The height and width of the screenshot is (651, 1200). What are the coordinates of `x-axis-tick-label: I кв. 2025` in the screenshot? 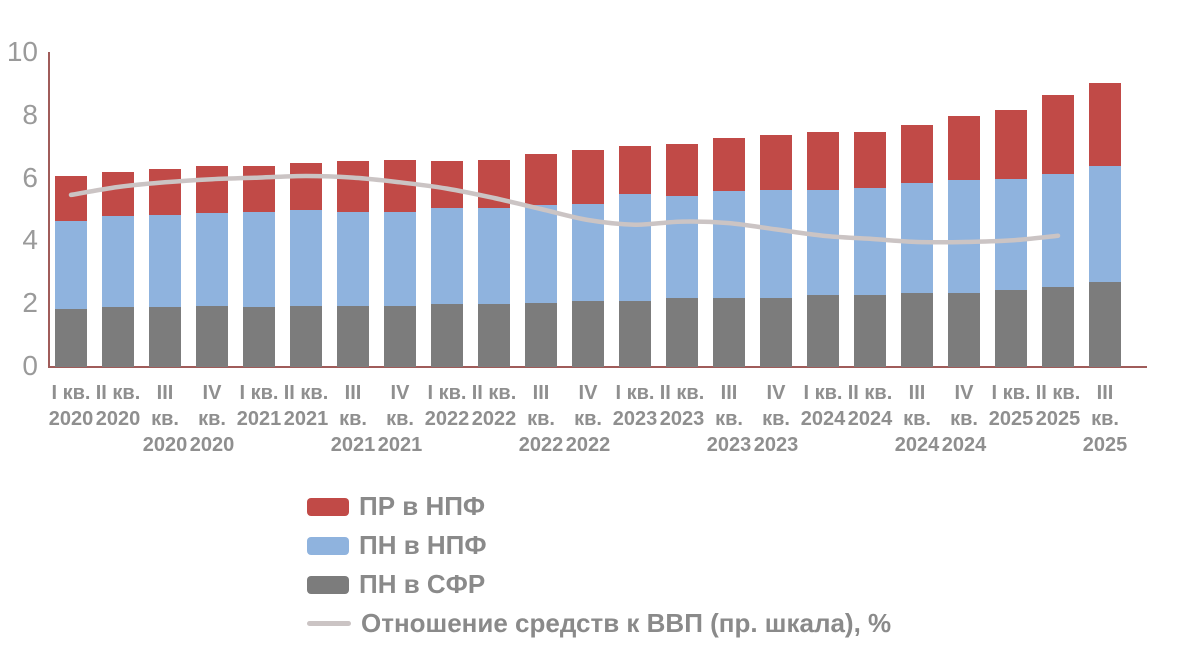 It's located at (1011, 406).